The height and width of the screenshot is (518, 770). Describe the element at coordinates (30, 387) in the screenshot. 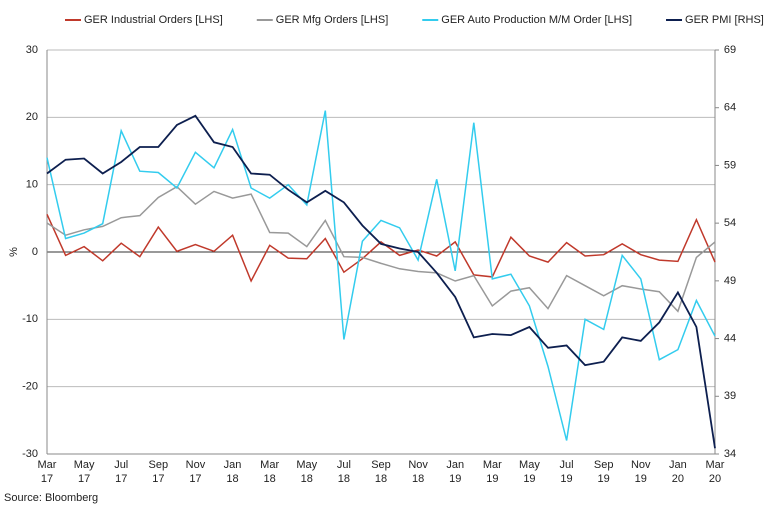

I see `y-tick-label: -20` at that location.